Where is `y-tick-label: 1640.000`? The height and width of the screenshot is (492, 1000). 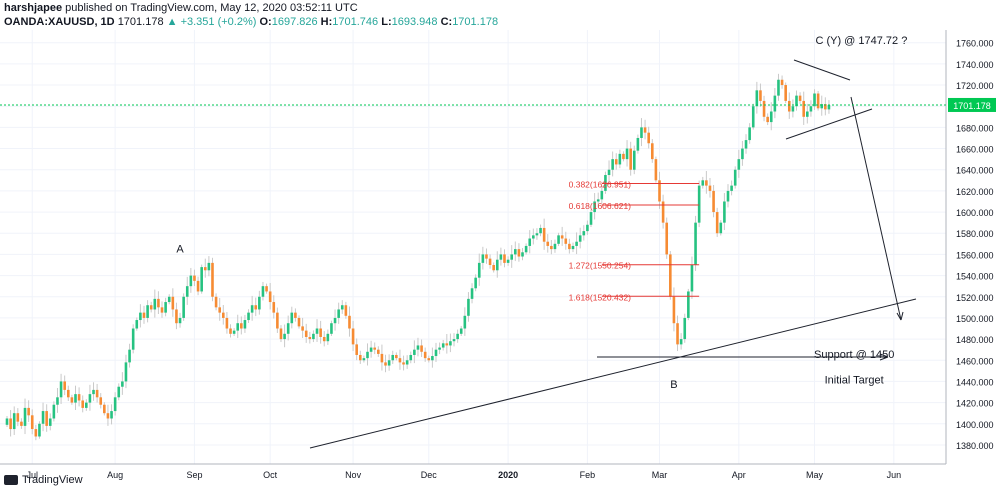 y-tick-label: 1640.000 is located at coordinates (975, 171).